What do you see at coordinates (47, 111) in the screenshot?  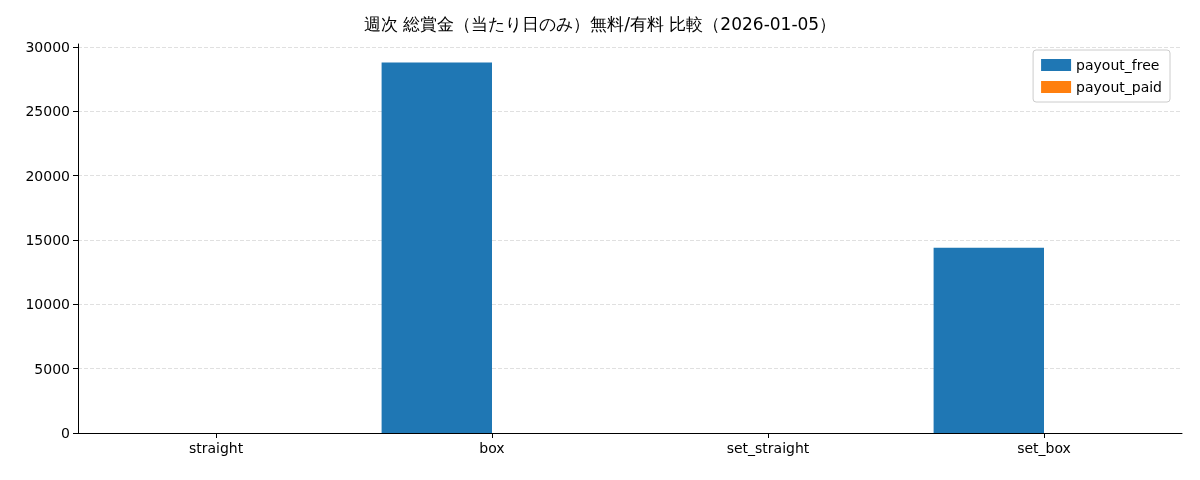 I see `y-tick-label: 25000` at bounding box center [47, 111].